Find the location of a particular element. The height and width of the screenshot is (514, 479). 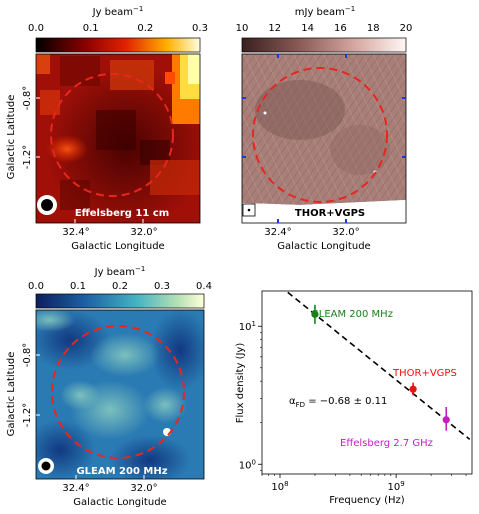

chart-series-label-thor: THOR+VGPS is located at coordinates (424, 373).